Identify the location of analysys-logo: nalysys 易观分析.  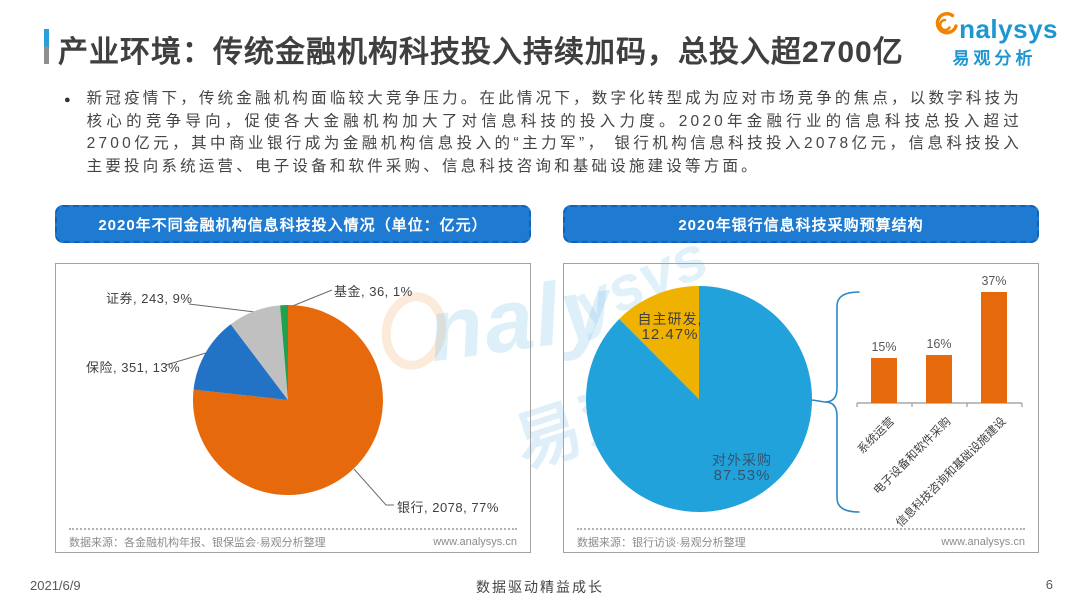
(994, 39).